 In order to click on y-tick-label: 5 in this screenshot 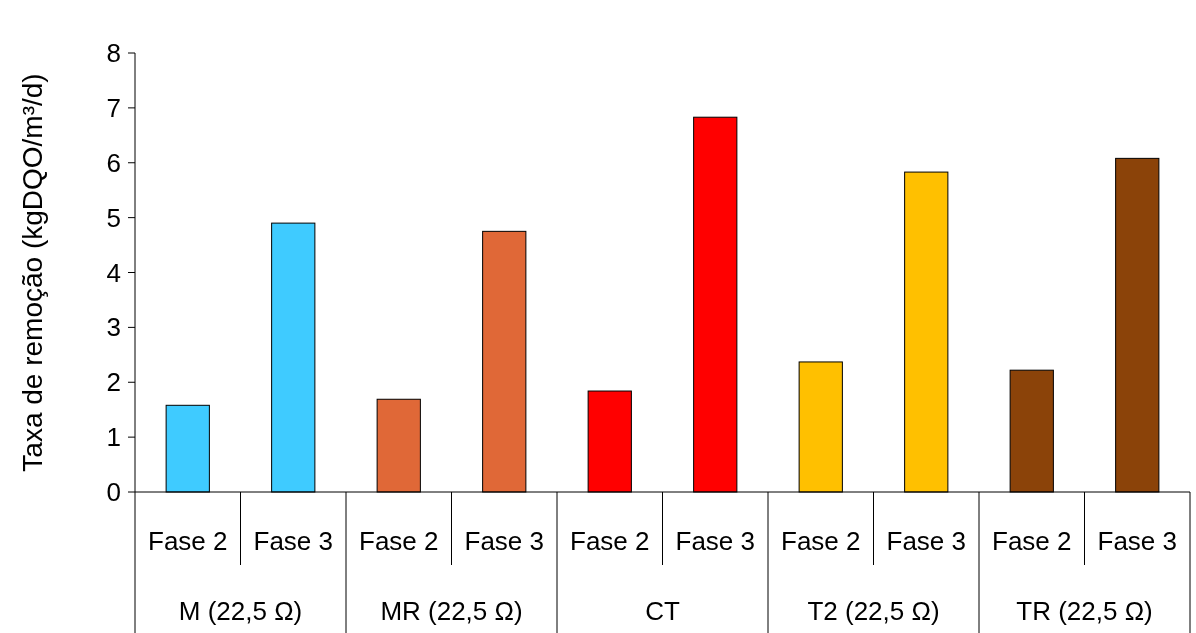, I will do `click(113, 217)`.